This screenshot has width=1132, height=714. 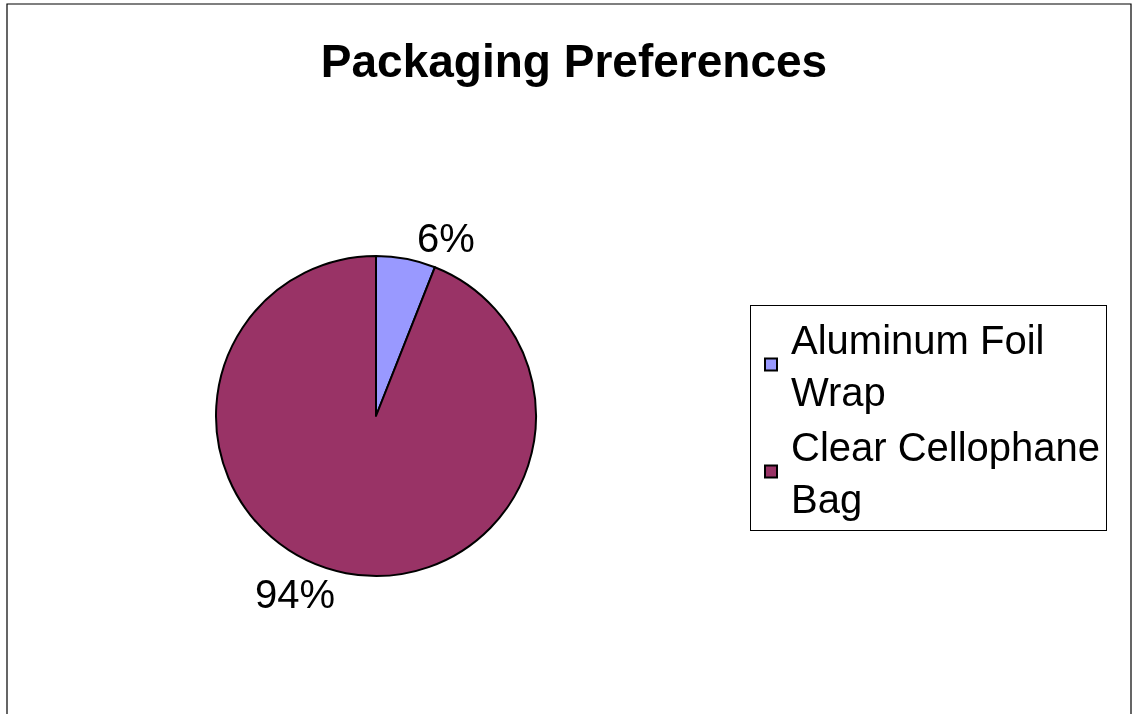 I want to click on pie-slice, so click(x=376, y=416).